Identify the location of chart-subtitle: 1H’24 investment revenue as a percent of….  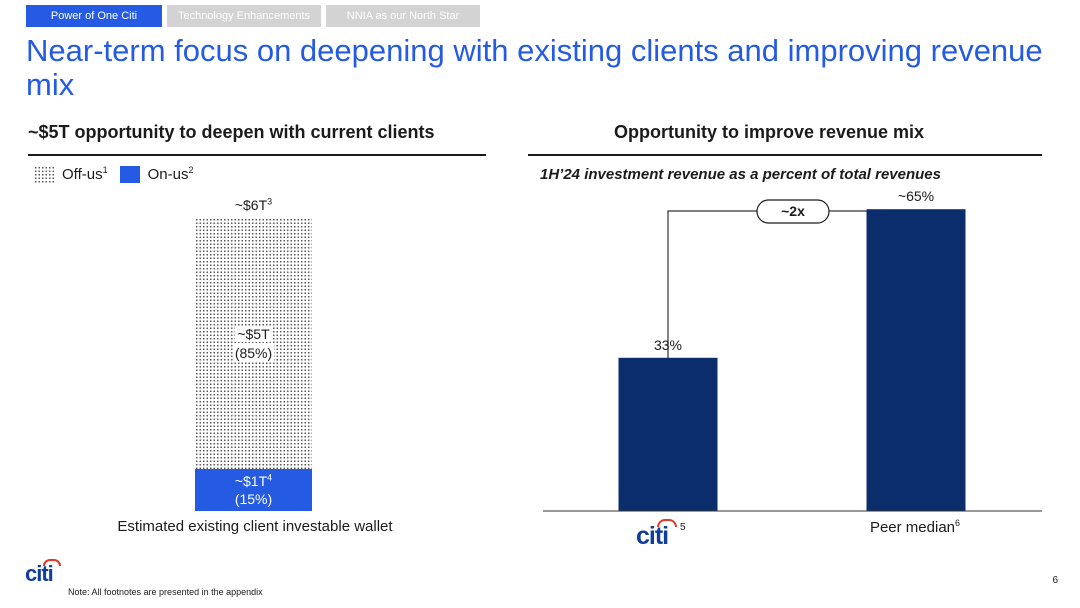
(740, 174).